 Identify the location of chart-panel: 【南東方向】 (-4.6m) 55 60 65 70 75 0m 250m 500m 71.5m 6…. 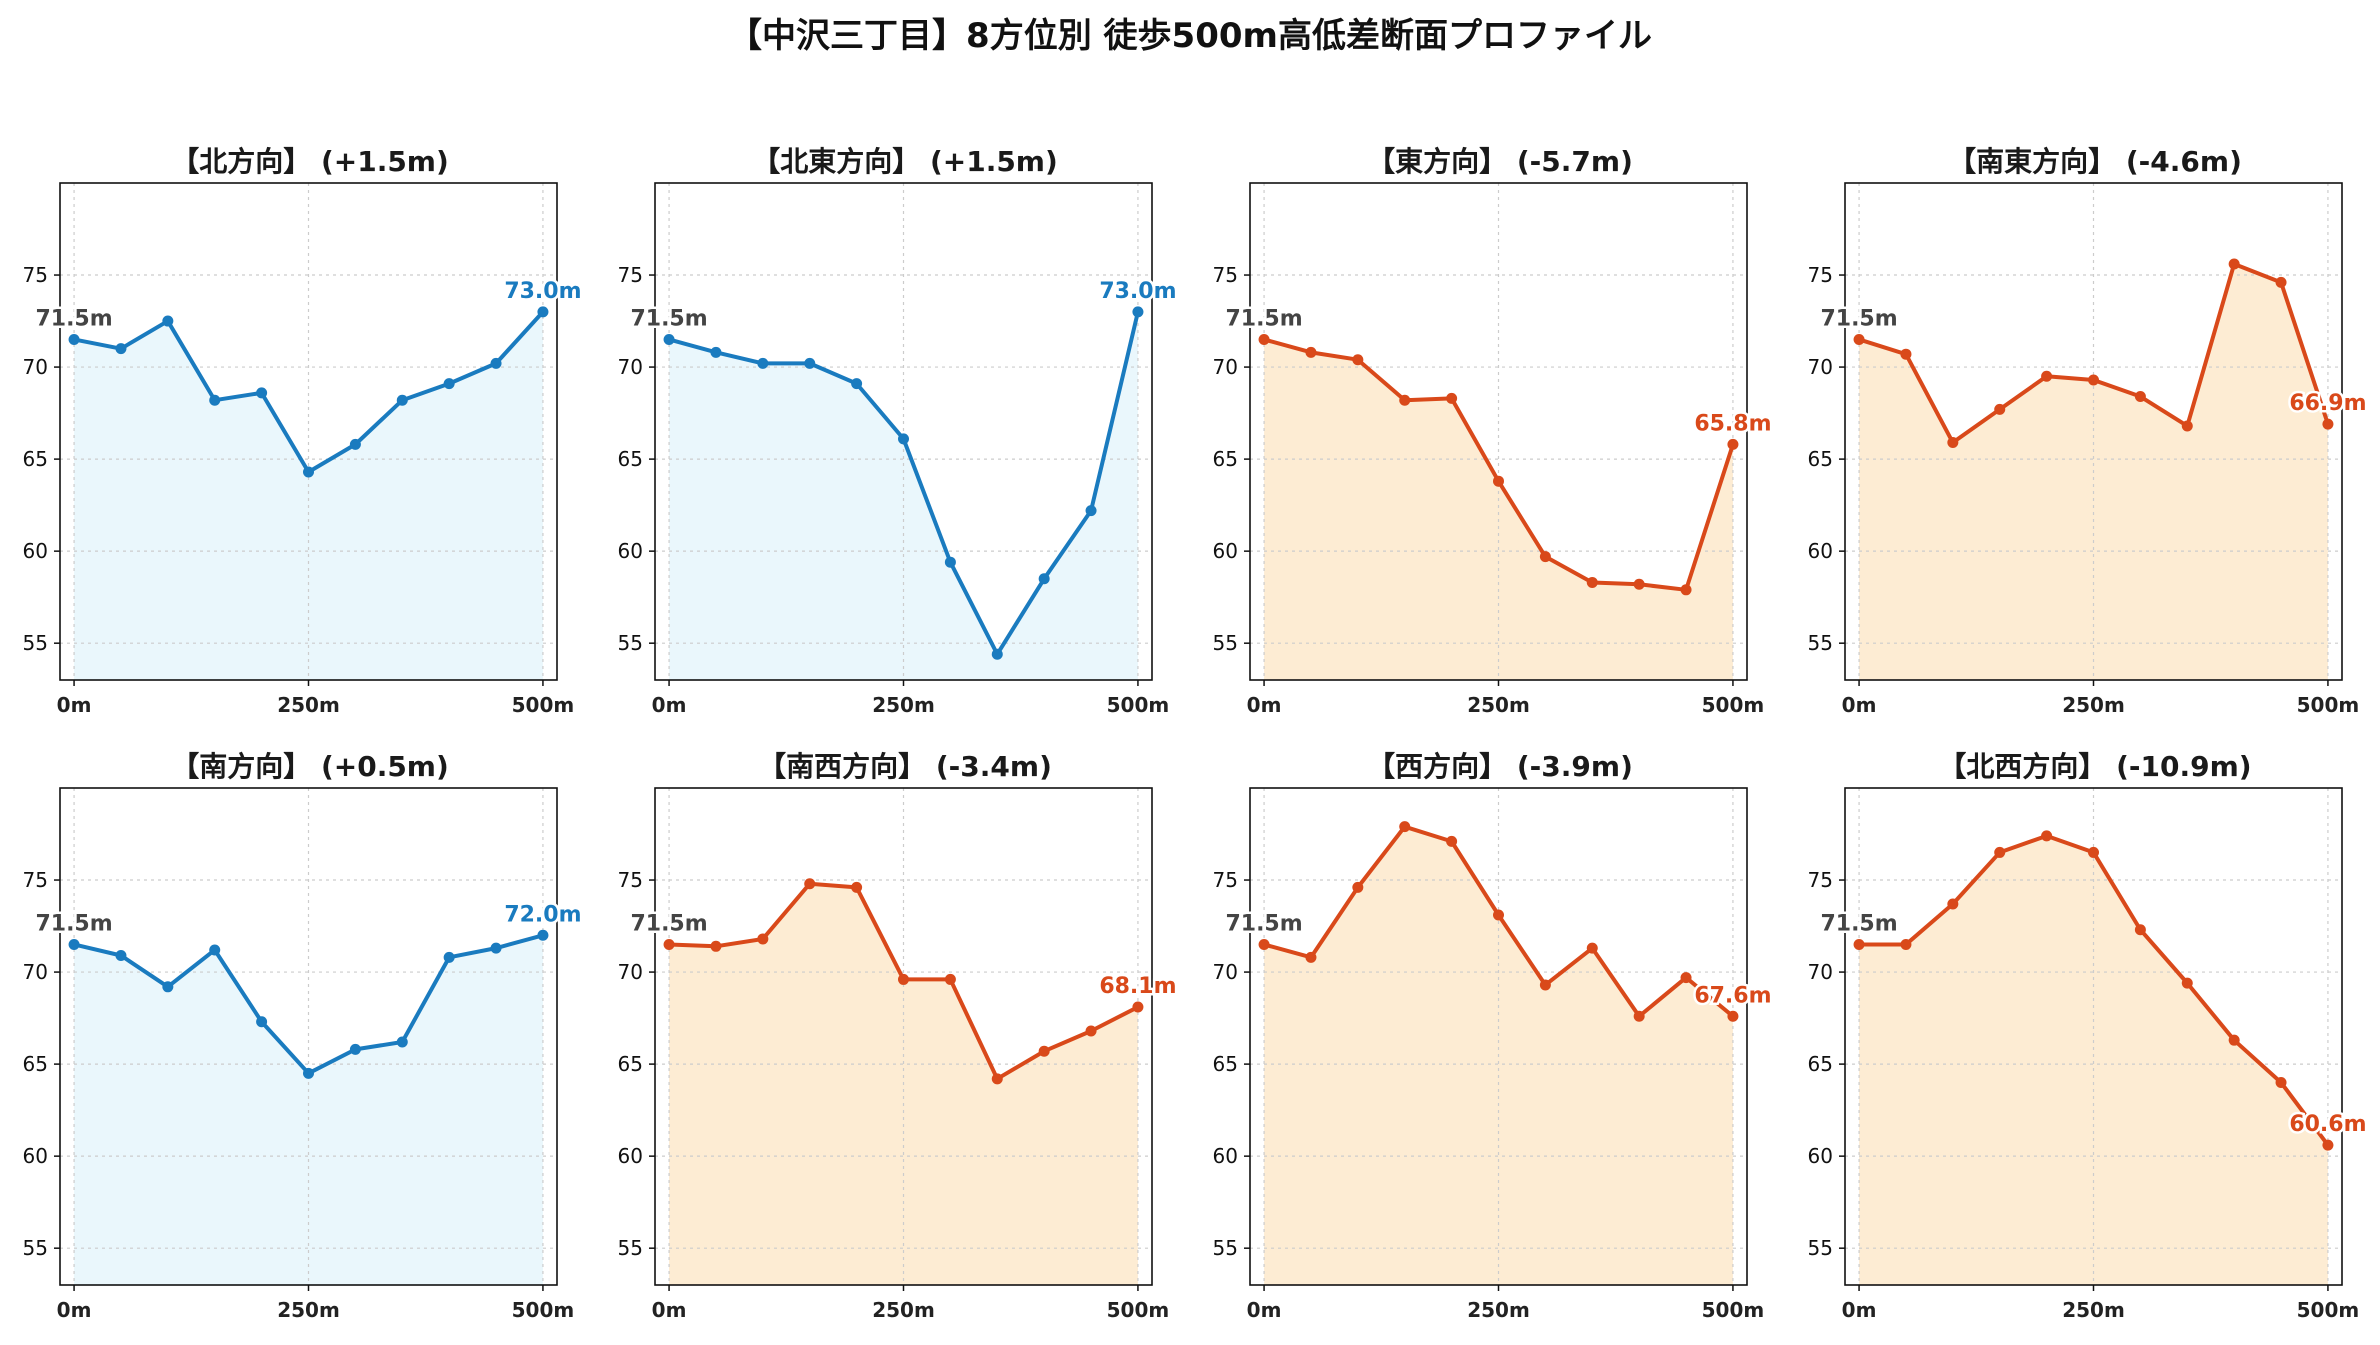
(2077, 440).